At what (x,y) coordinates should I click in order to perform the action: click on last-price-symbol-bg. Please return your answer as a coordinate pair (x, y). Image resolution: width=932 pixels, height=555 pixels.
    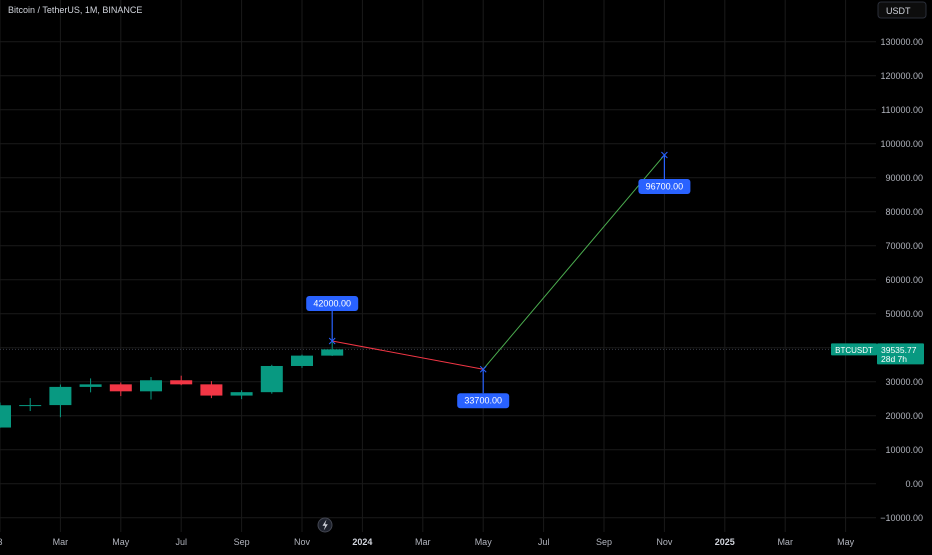
    Looking at the image, I should click on (854, 349).